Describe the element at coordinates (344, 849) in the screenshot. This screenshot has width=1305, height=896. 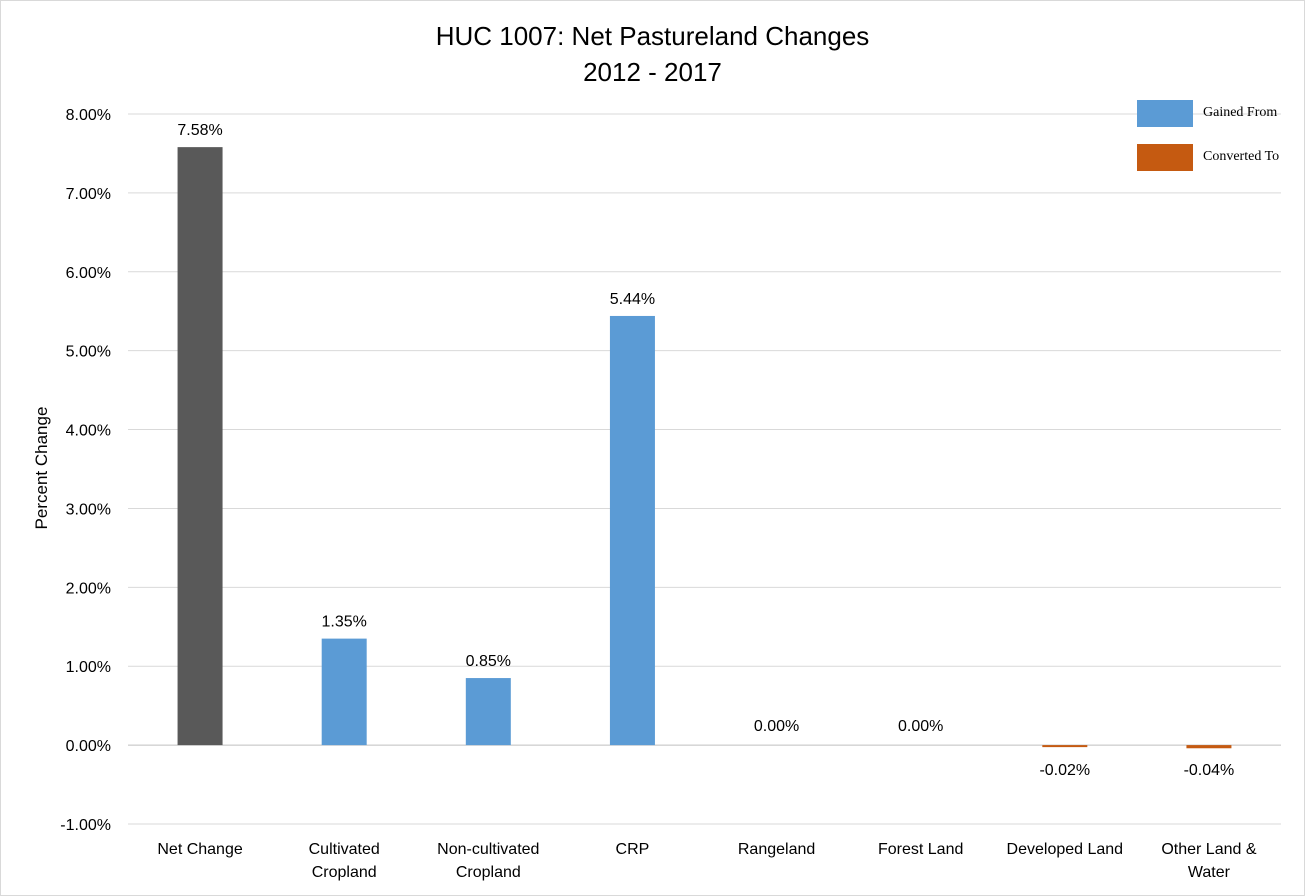
I see `x-tick-label: Cultivated` at that location.